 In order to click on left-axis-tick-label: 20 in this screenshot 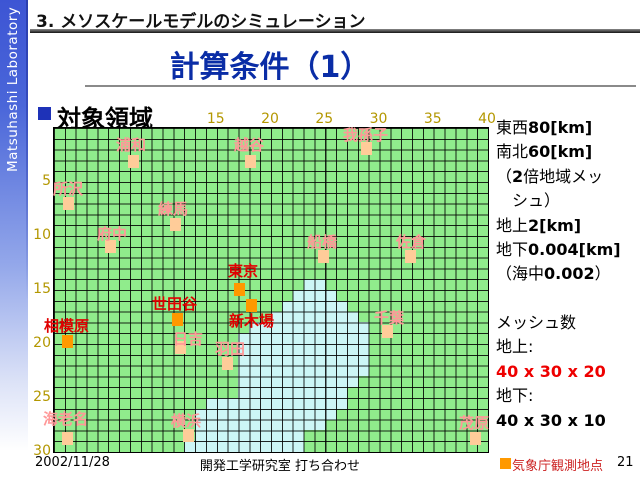, I will do `click(42, 343)`.